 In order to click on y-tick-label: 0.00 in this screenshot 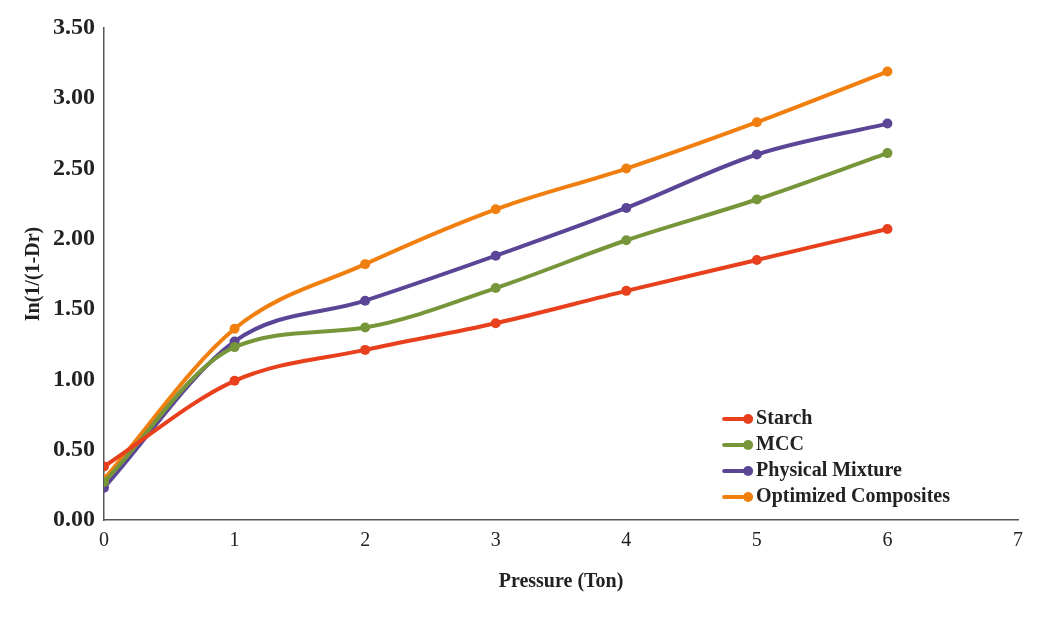, I will do `click(74, 518)`.